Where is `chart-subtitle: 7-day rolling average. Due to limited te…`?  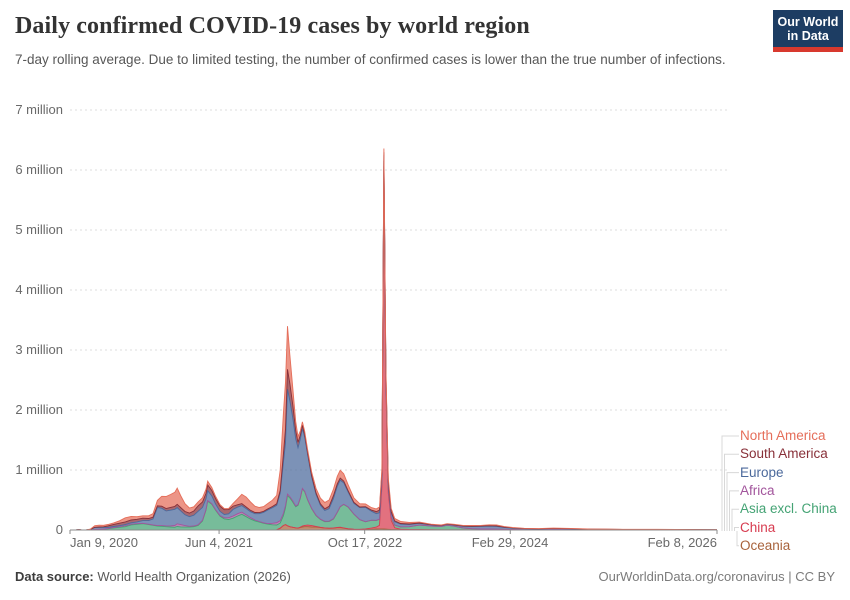
chart-subtitle: 7-day rolling average. Due to limited te… is located at coordinates (370, 59).